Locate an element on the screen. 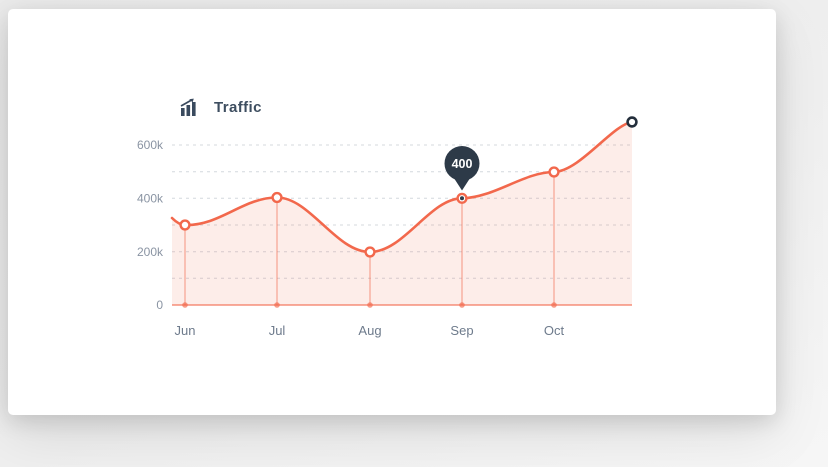 Image resolution: width=828 pixels, height=467 pixels. y-axis-labels: 600k 400k 200k 0 is located at coordinates (150, 225).